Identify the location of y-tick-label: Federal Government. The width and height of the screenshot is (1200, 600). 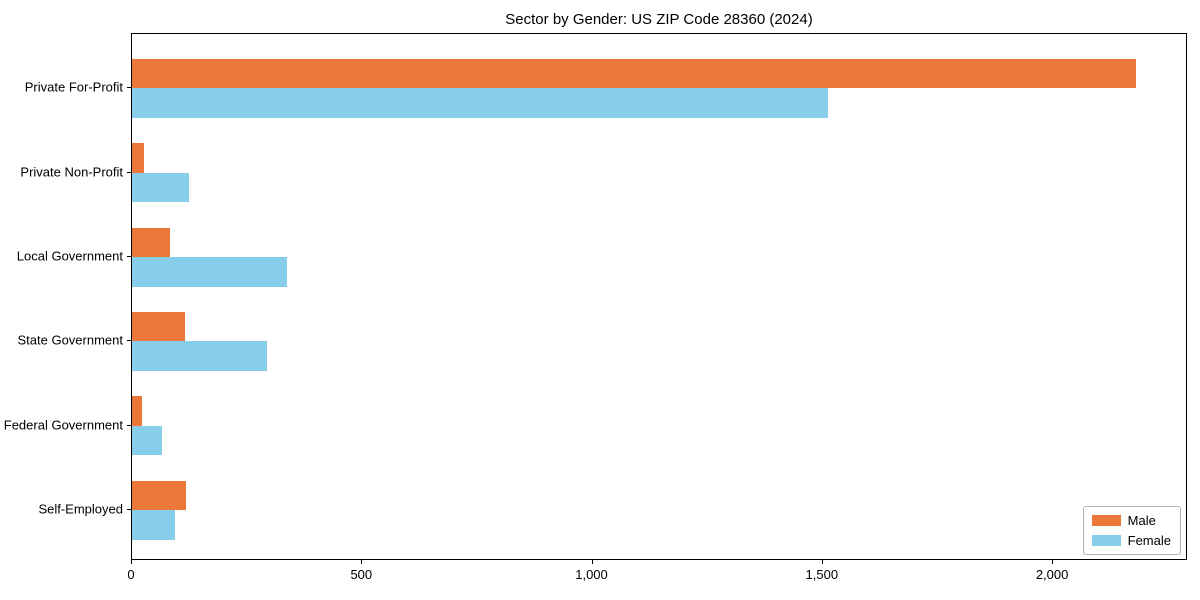
(63, 425).